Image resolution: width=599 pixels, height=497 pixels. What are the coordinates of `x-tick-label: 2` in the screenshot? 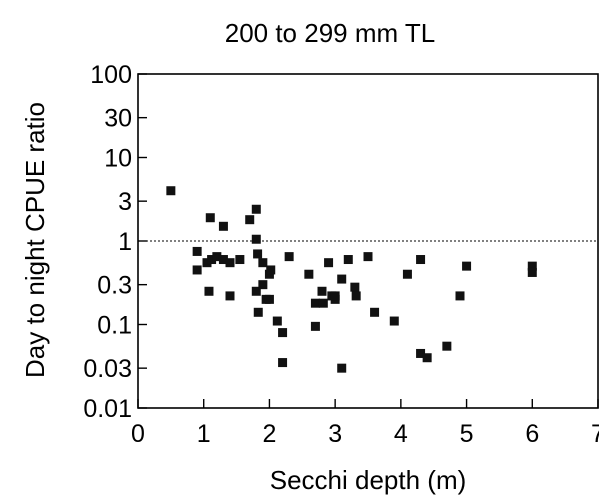 It's located at (269, 434).